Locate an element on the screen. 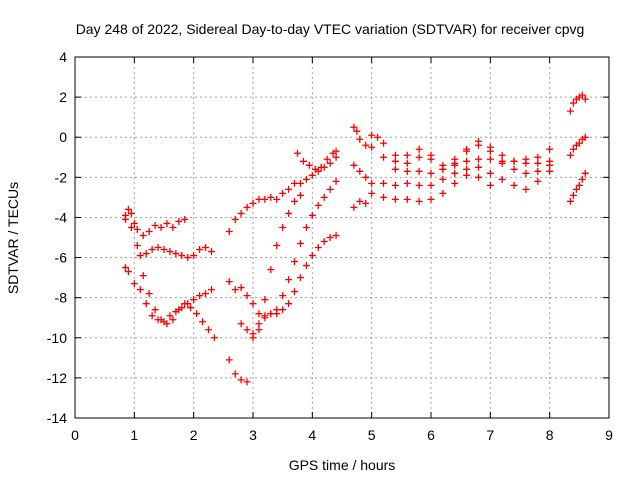  x-tick-label: 2 is located at coordinates (194, 435).